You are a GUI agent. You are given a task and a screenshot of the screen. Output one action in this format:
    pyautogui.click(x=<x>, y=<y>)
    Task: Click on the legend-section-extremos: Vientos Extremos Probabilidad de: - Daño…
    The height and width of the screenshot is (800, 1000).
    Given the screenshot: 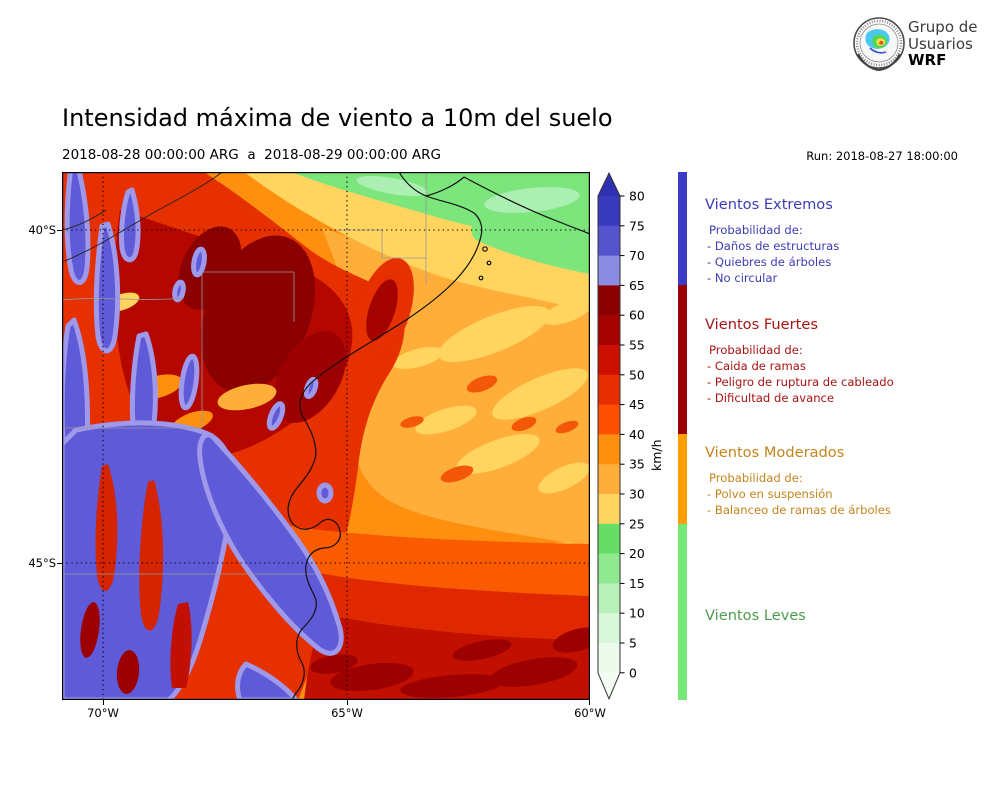 What is the action you would take?
    pyautogui.click(x=851, y=241)
    